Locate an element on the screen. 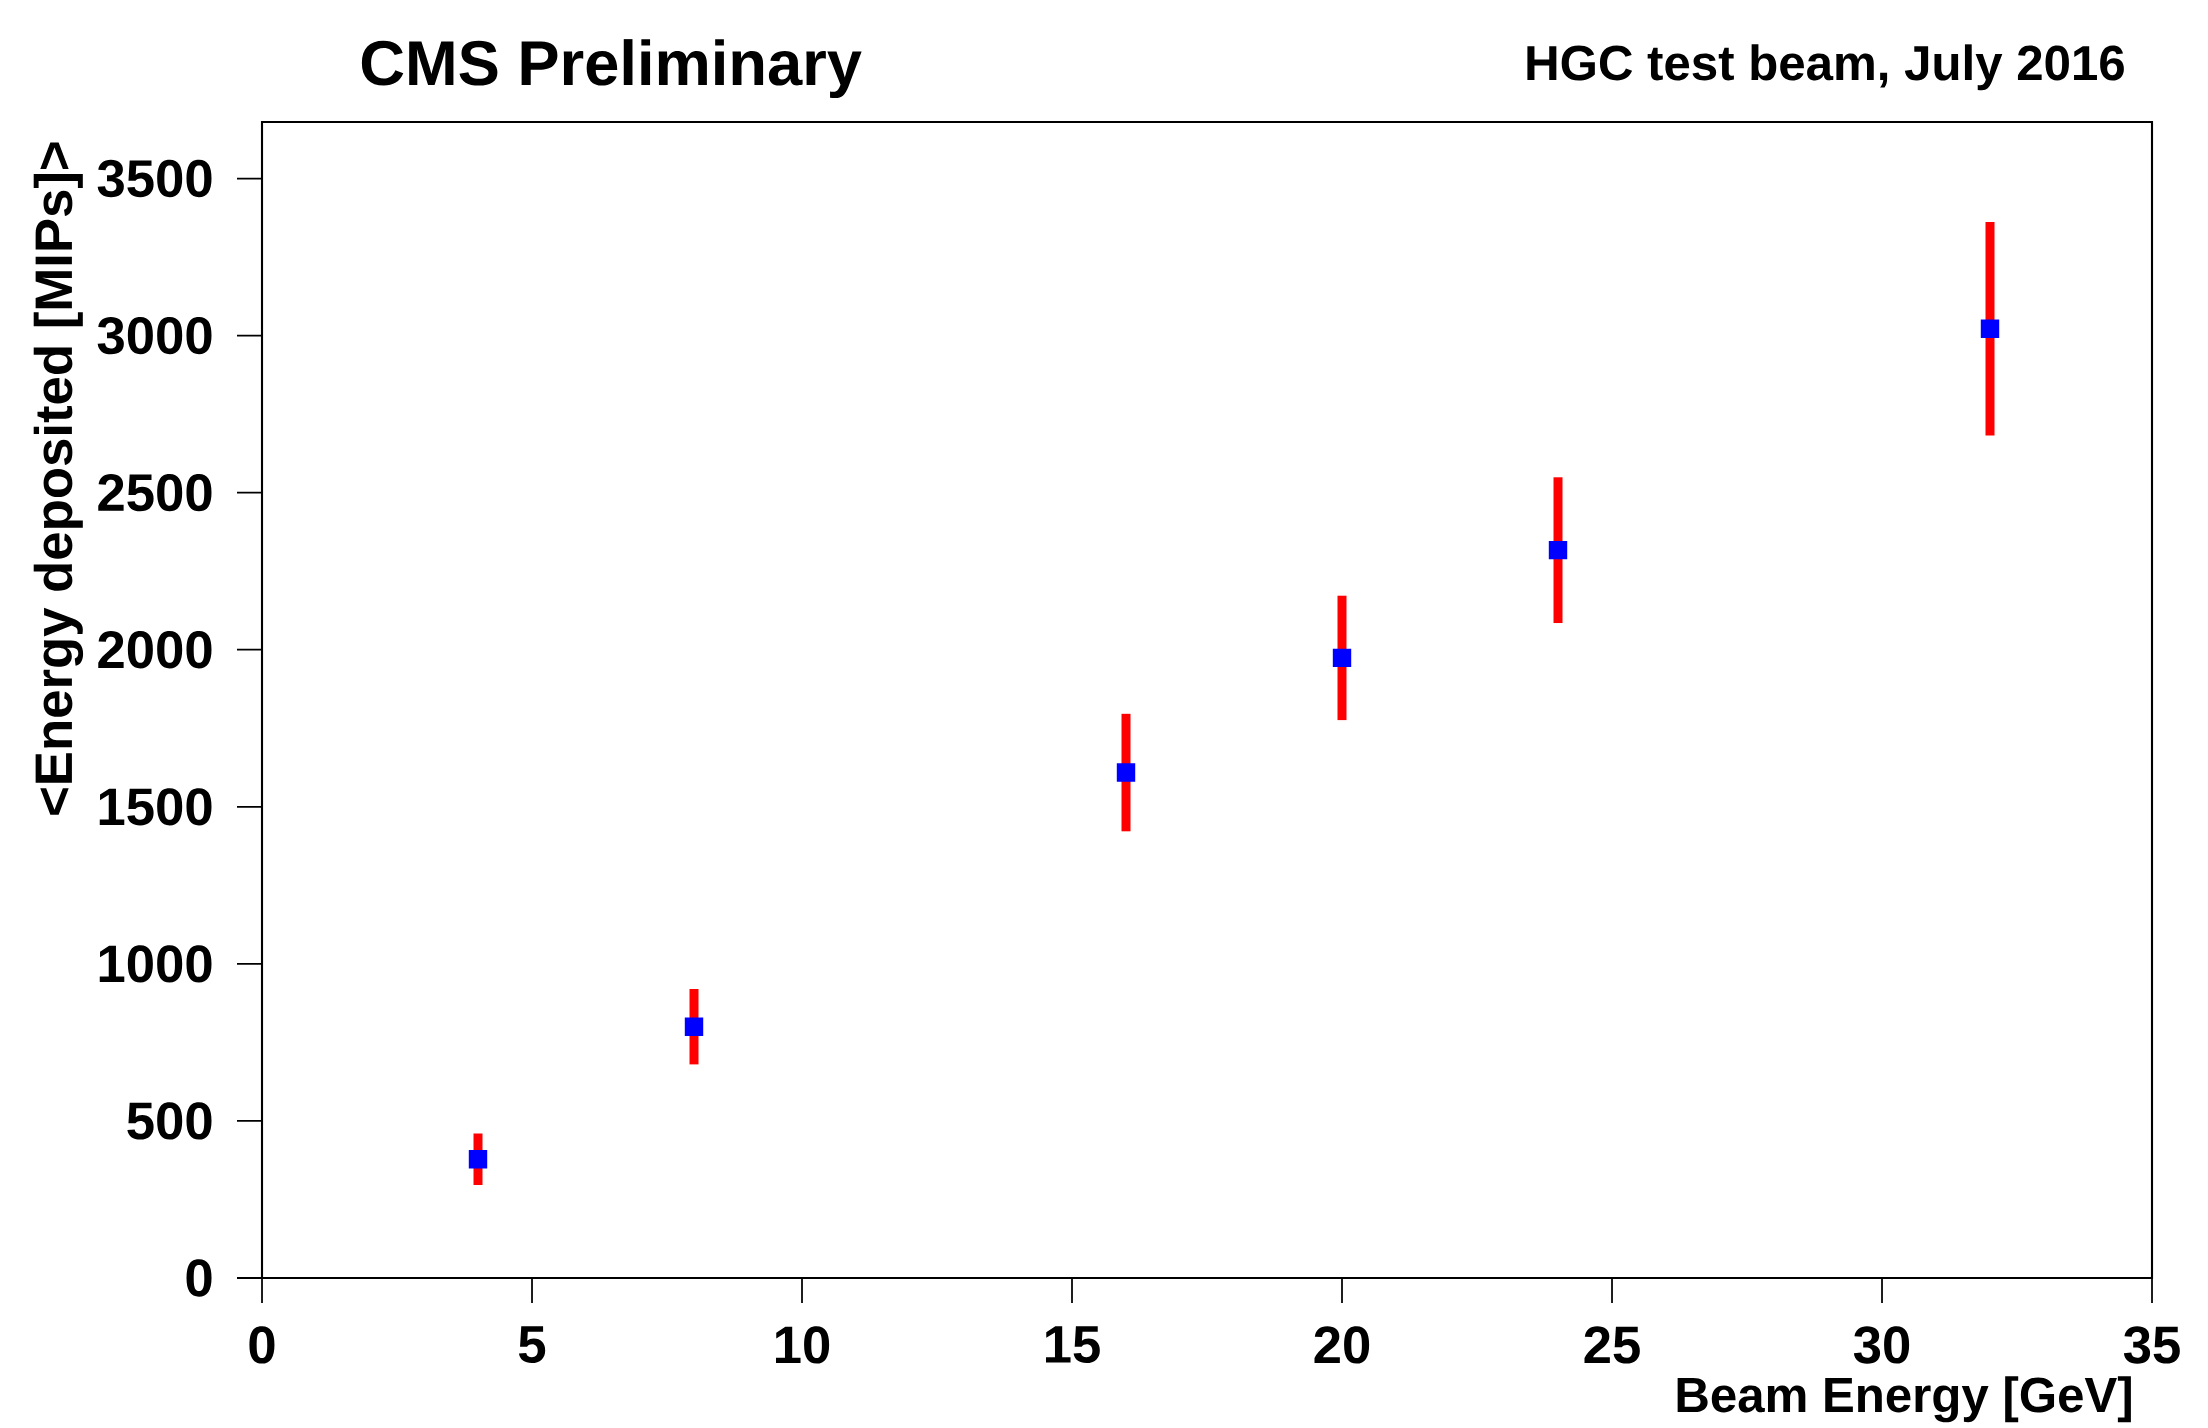 This screenshot has width=2208, height=1428. y-tick-label: 3500 is located at coordinates (154, 178).